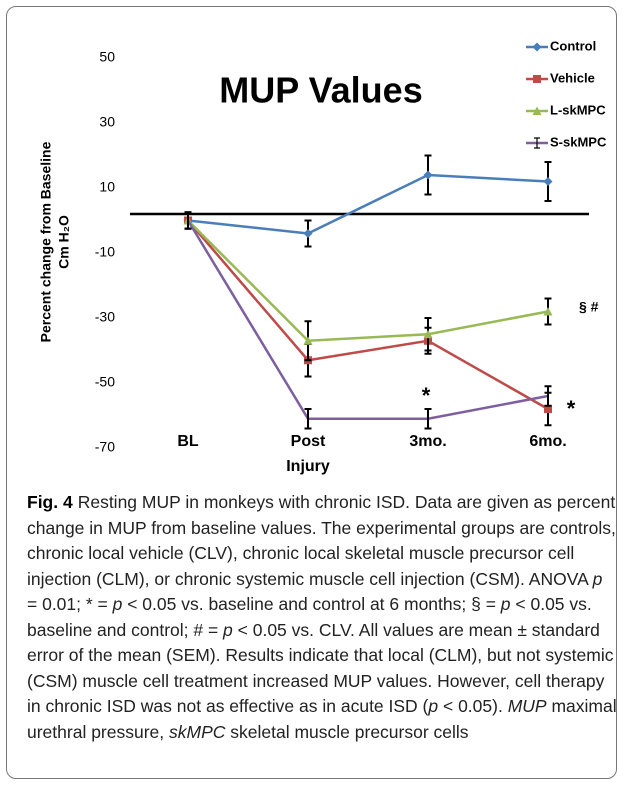 This screenshot has height=787, width=625. I want to click on caption-text: maximal urethral pressure,, so click(322, 719).